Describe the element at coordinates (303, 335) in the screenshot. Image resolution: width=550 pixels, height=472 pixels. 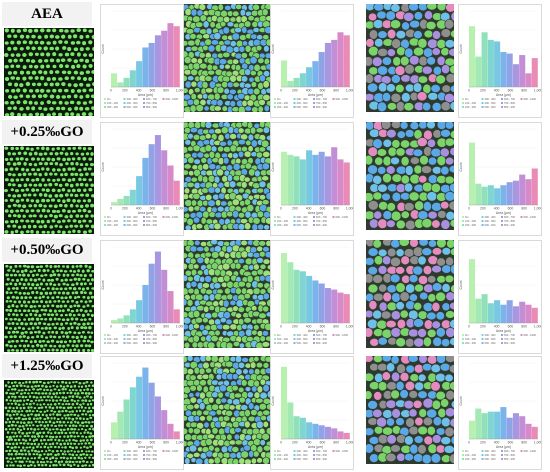
I see `legend-label: 300 - 400` at that location.